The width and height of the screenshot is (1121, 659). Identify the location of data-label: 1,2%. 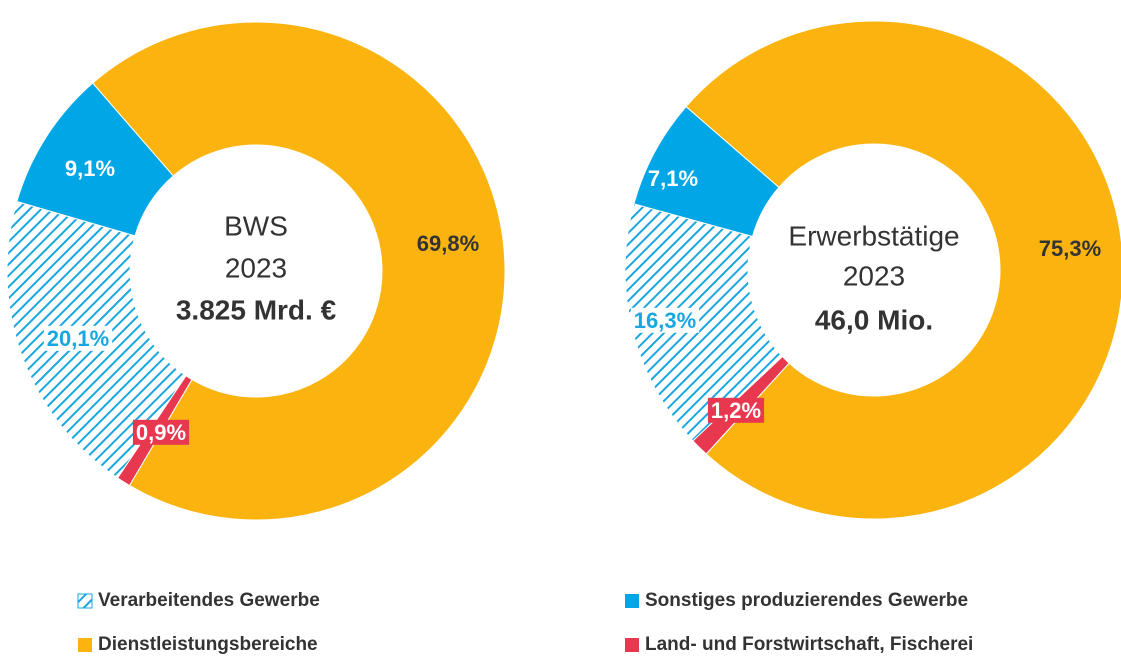
(736, 410).